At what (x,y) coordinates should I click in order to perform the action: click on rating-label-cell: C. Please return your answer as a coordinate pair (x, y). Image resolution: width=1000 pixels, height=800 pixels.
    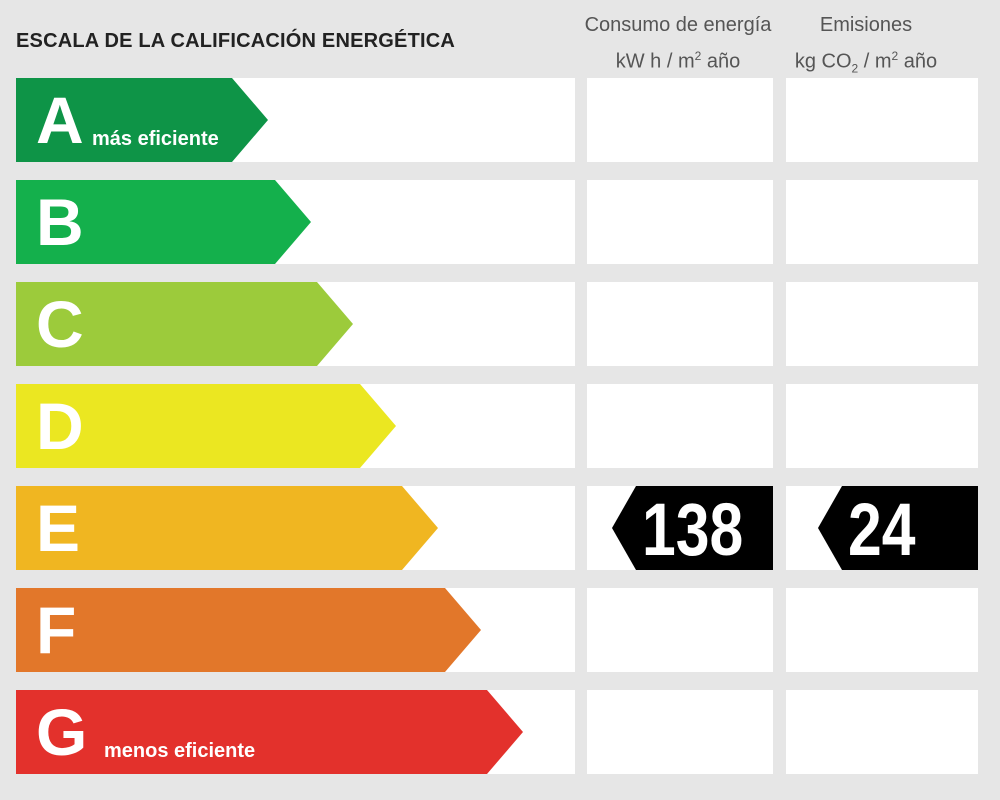
    Looking at the image, I should click on (295, 324).